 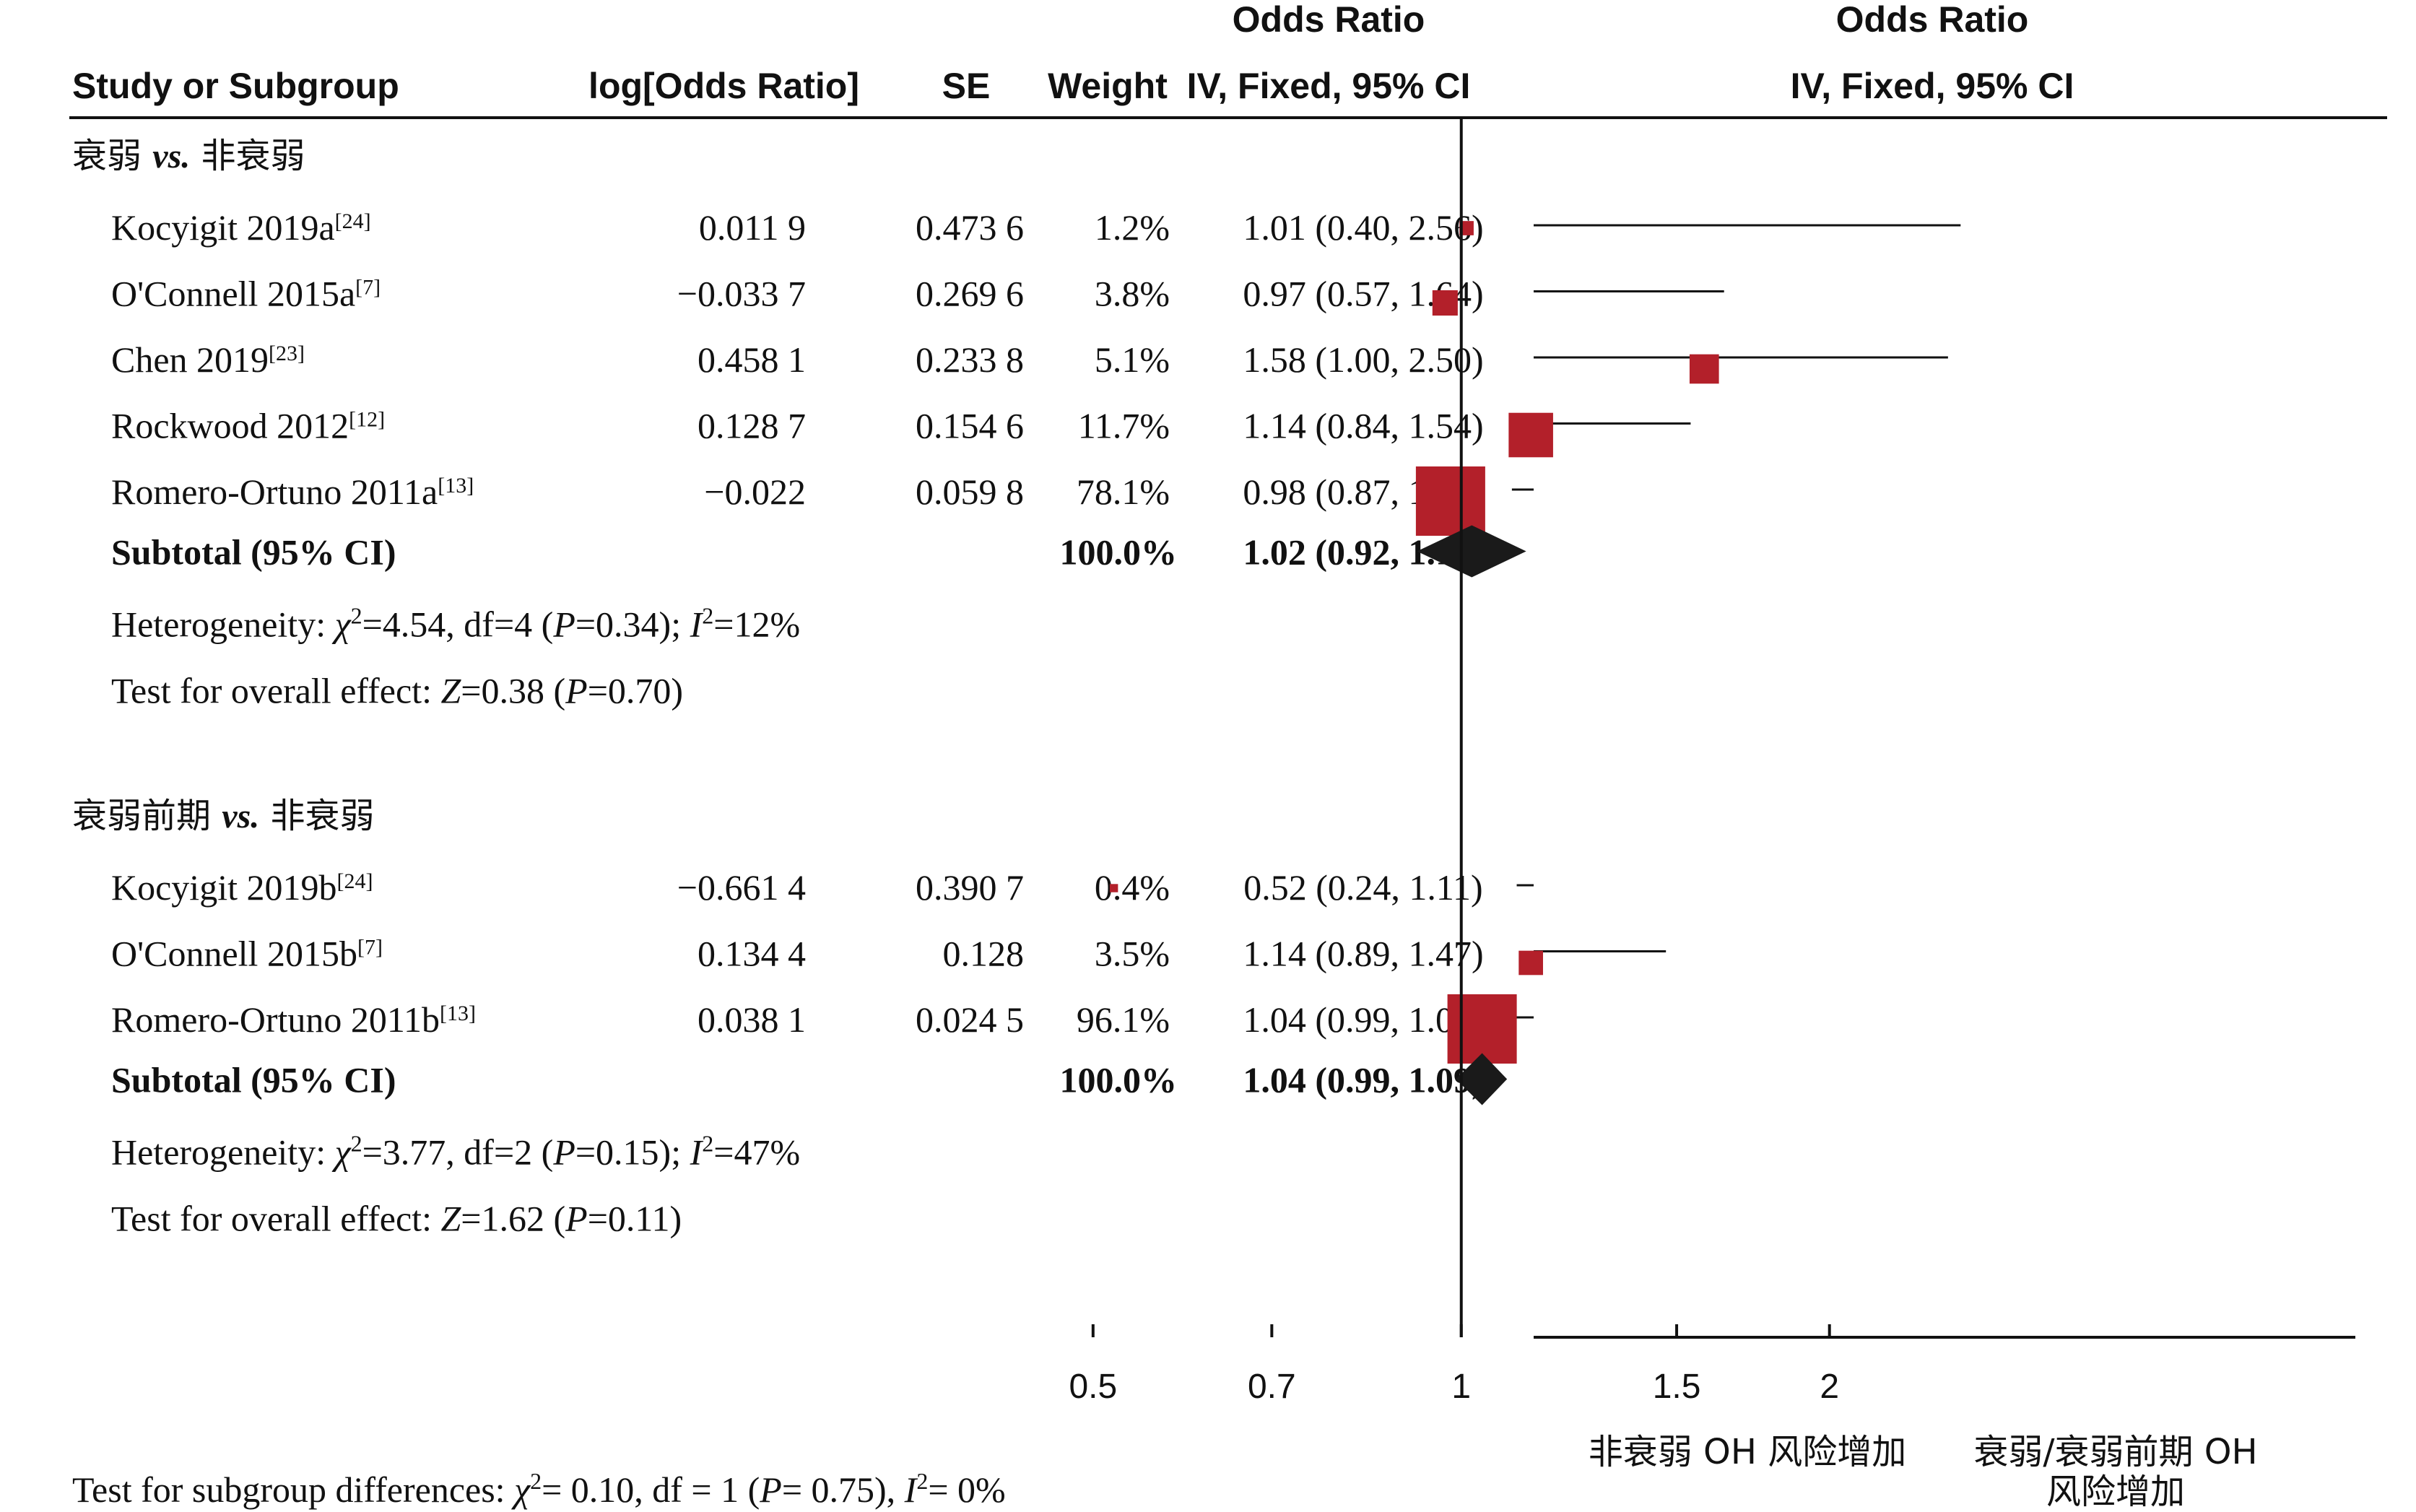 I want to click on heterogeneity-text-i-sym: I, so click(x=697, y=624).